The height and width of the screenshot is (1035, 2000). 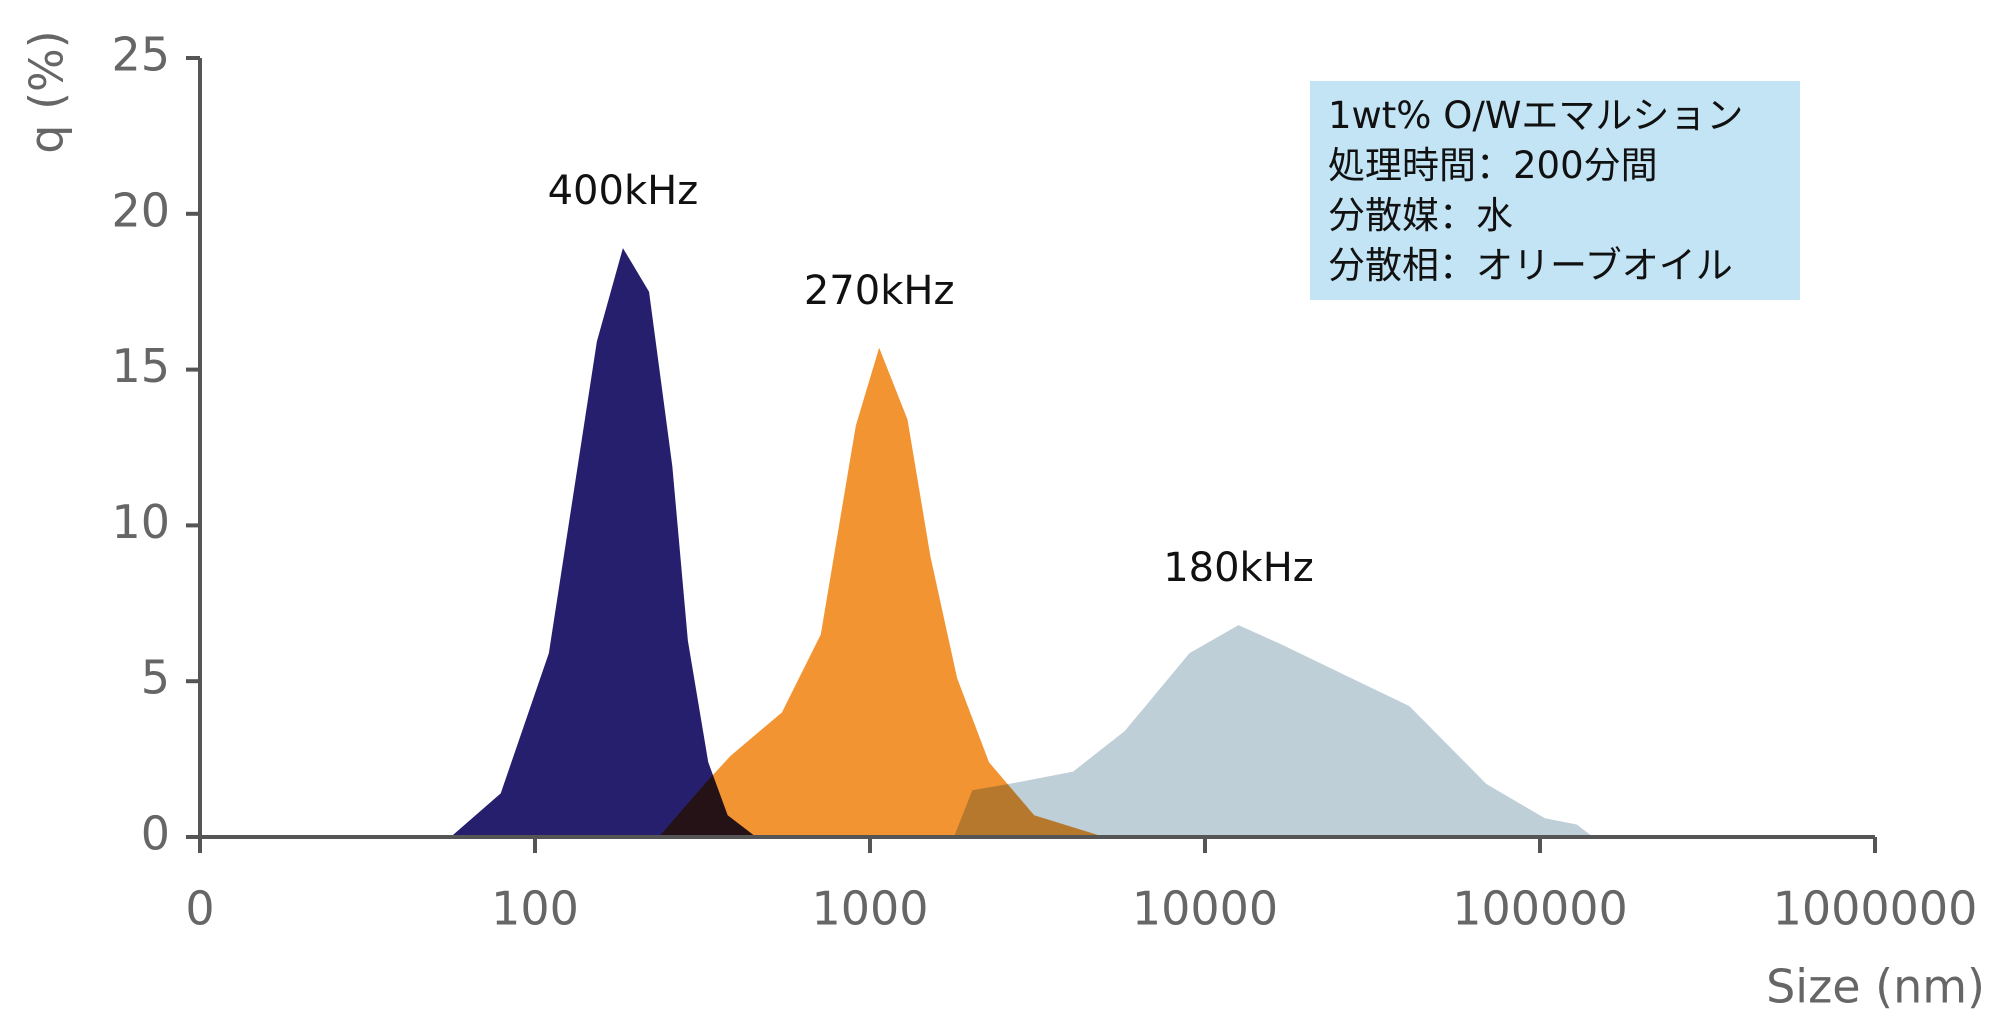 I want to click on y-tick-label: 20, so click(x=140, y=210).